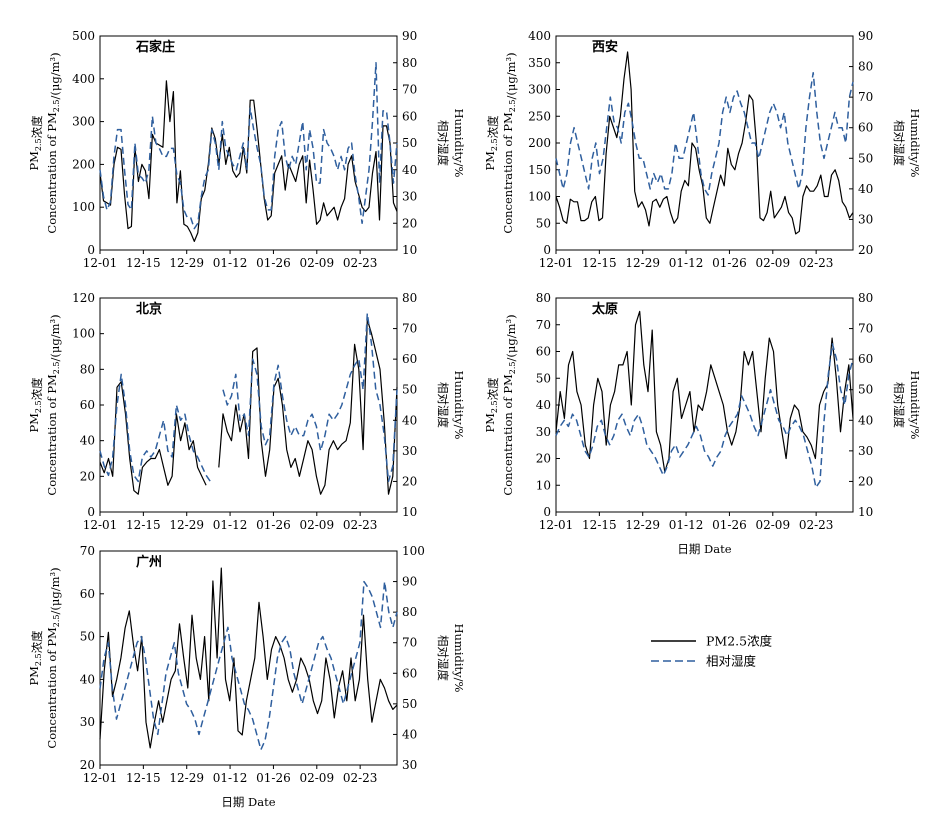  I want to click on city-title: 西安, so click(605, 47).